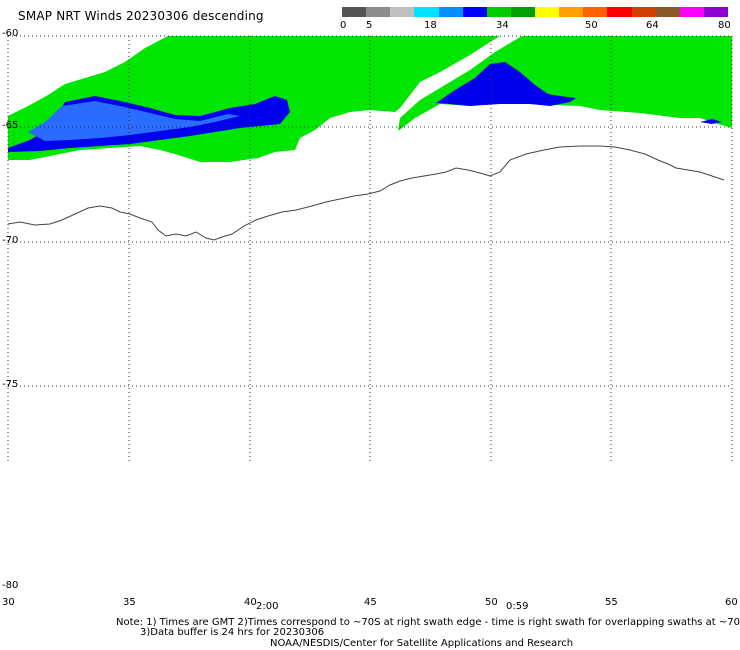  I want to click on legend-label-0: 0, so click(343, 25).